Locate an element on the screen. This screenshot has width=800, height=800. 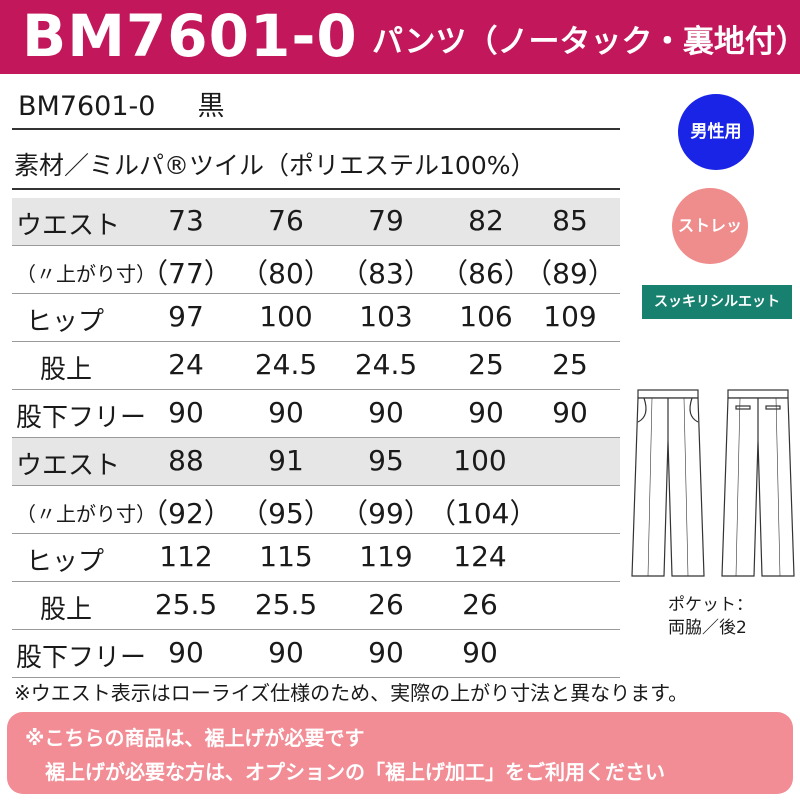
table-cell: （95） is located at coordinates (286, 513).